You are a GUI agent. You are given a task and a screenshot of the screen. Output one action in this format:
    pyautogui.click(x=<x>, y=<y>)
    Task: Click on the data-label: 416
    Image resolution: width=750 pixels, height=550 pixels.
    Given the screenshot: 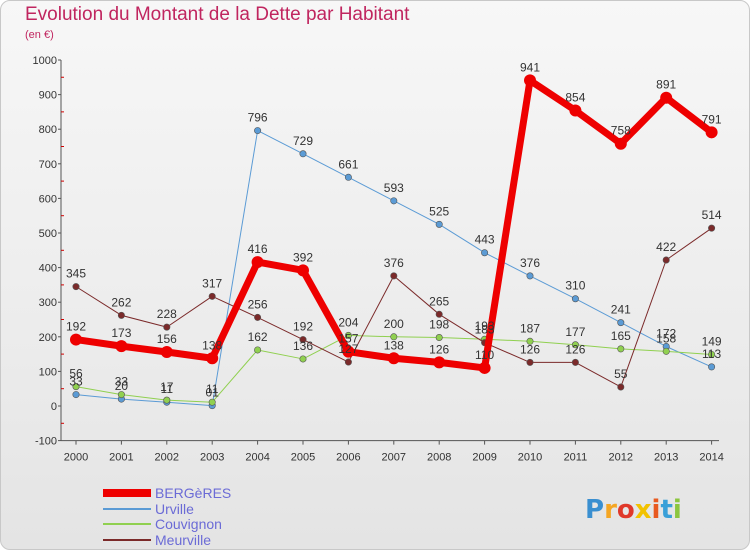 What is the action you would take?
    pyautogui.click(x=258, y=249)
    